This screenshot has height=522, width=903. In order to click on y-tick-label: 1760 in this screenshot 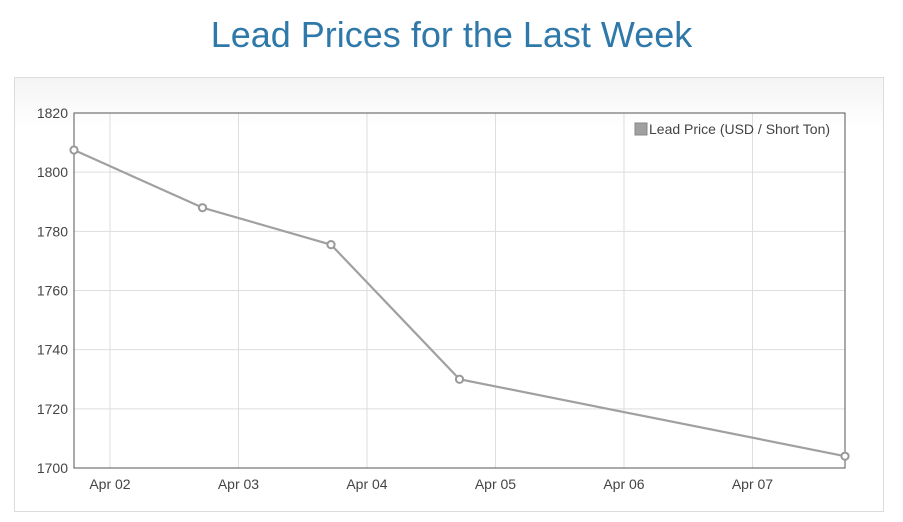, I will do `click(52, 291)`.